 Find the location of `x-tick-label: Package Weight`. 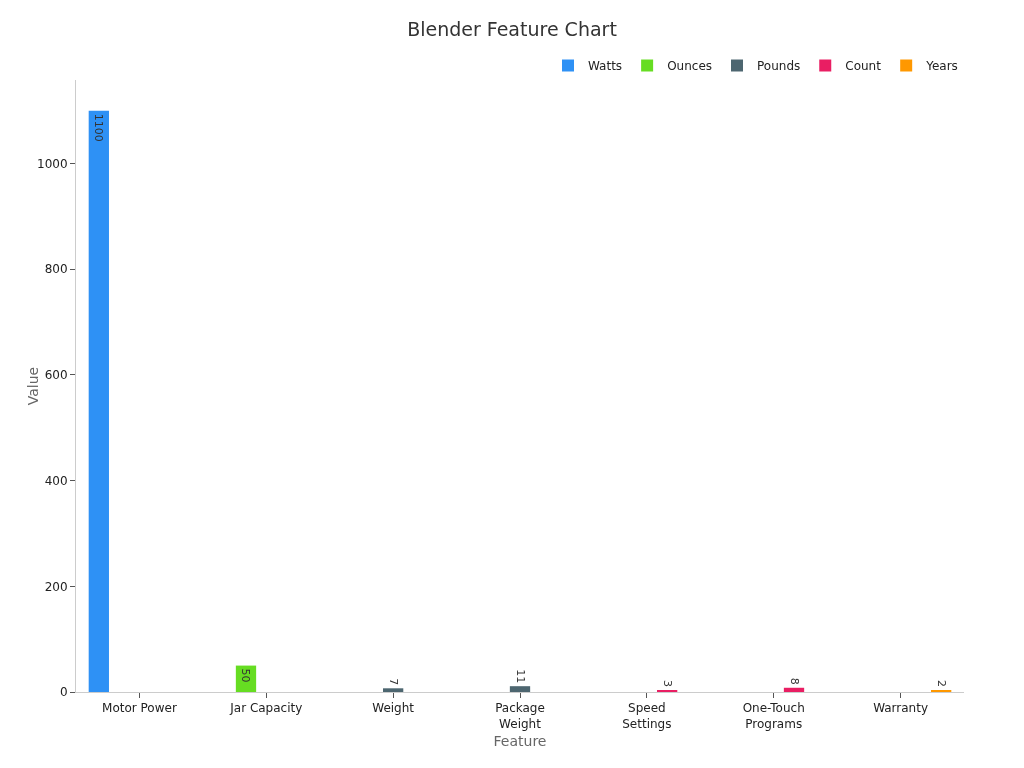

x-tick-label: Package Weight is located at coordinates (520, 716).